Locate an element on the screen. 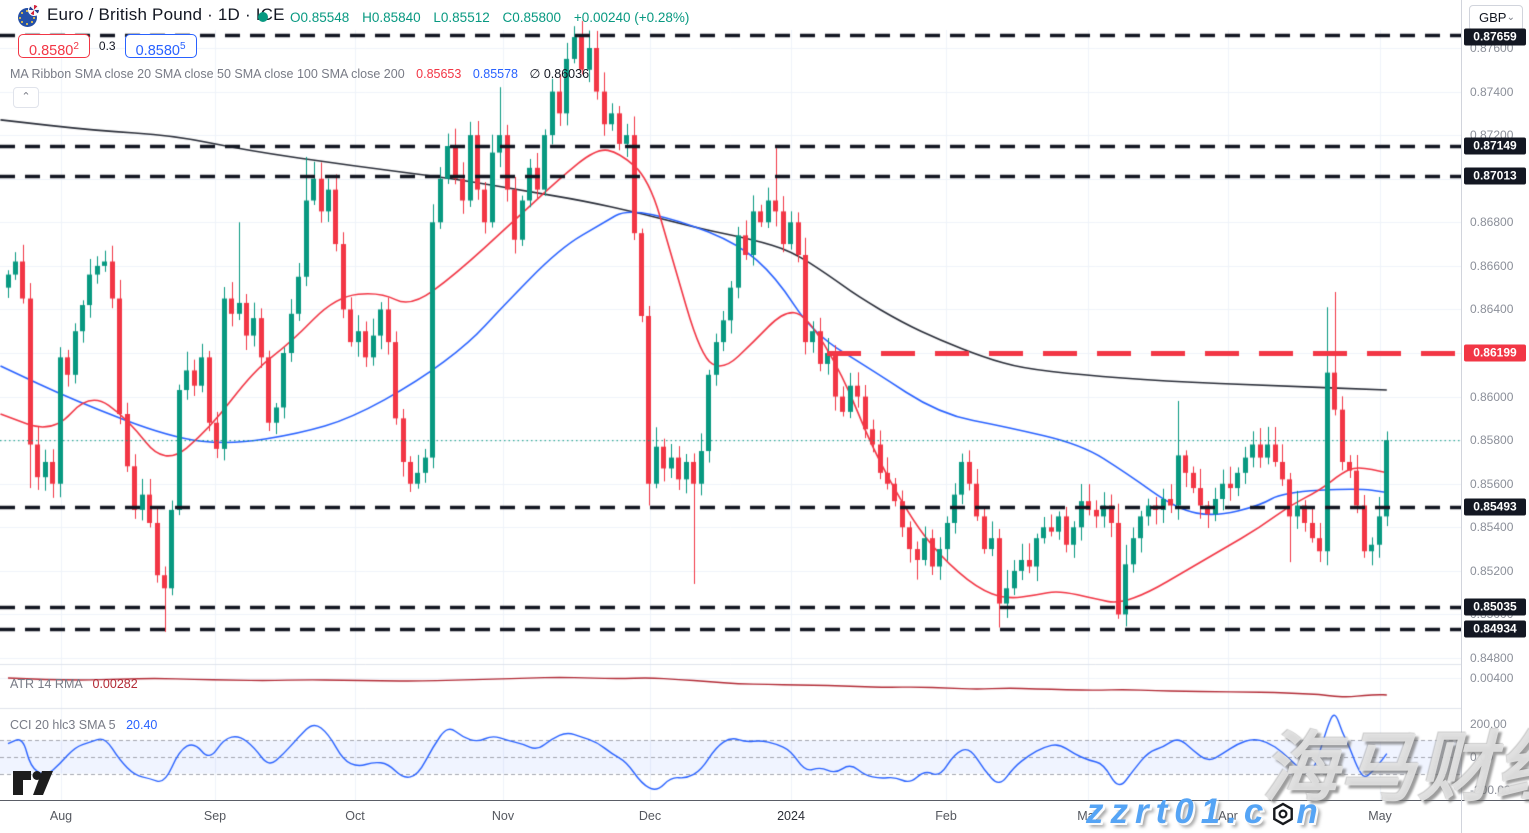 This screenshot has width=1529, height=833. month-label: Nov is located at coordinates (503, 816).